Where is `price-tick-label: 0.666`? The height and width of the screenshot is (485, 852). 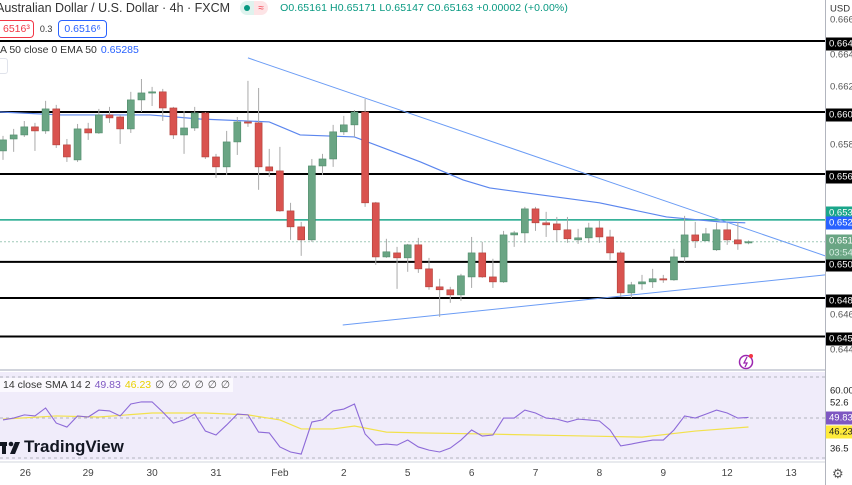 price-tick-label: 0.666 is located at coordinates (841, 20).